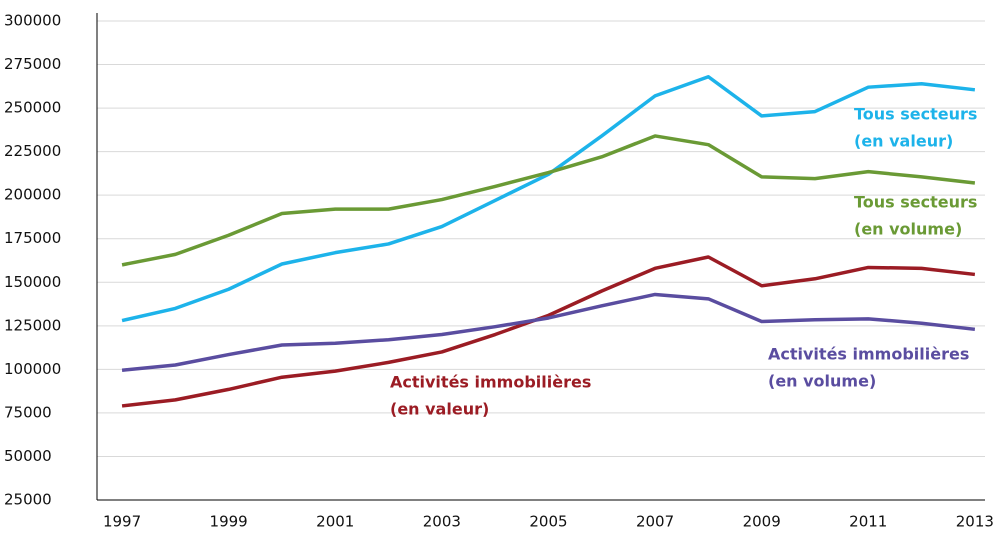 This screenshot has height=533, width=1000. I want to click on y-tick-label: 200000, so click(32, 195).